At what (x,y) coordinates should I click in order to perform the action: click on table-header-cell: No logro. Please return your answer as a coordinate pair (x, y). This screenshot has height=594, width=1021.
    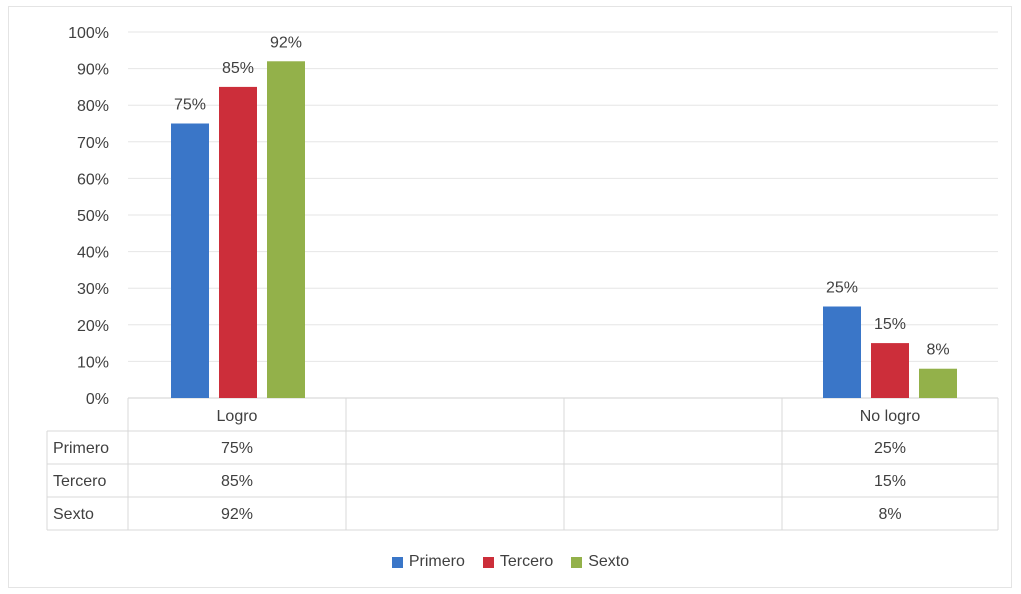
    Looking at the image, I should click on (890, 416).